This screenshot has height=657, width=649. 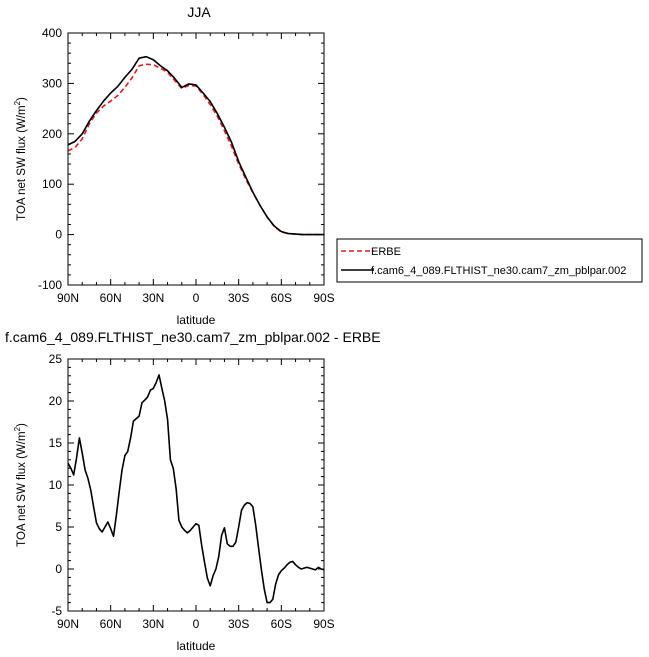 What do you see at coordinates (56, 401) in the screenshot?
I see `y-tick-label: 20` at bounding box center [56, 401].